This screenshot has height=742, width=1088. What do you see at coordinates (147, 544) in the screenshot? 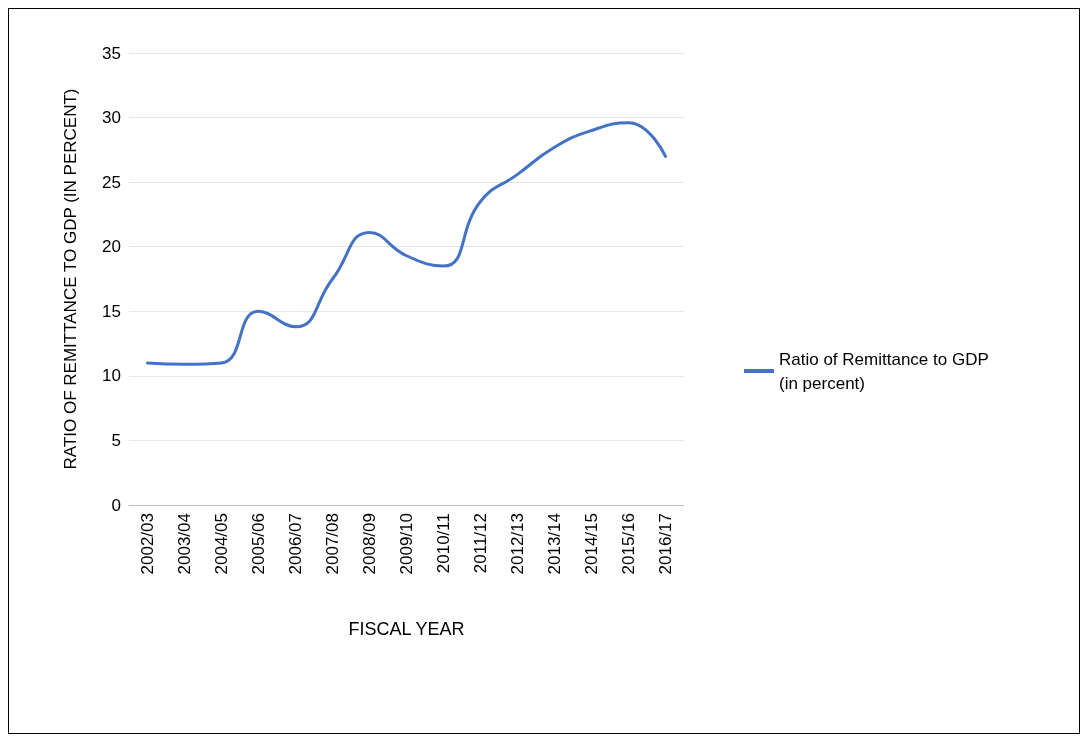
I see `x-tick-label: 2002/03` at bounding box center [147, 544].